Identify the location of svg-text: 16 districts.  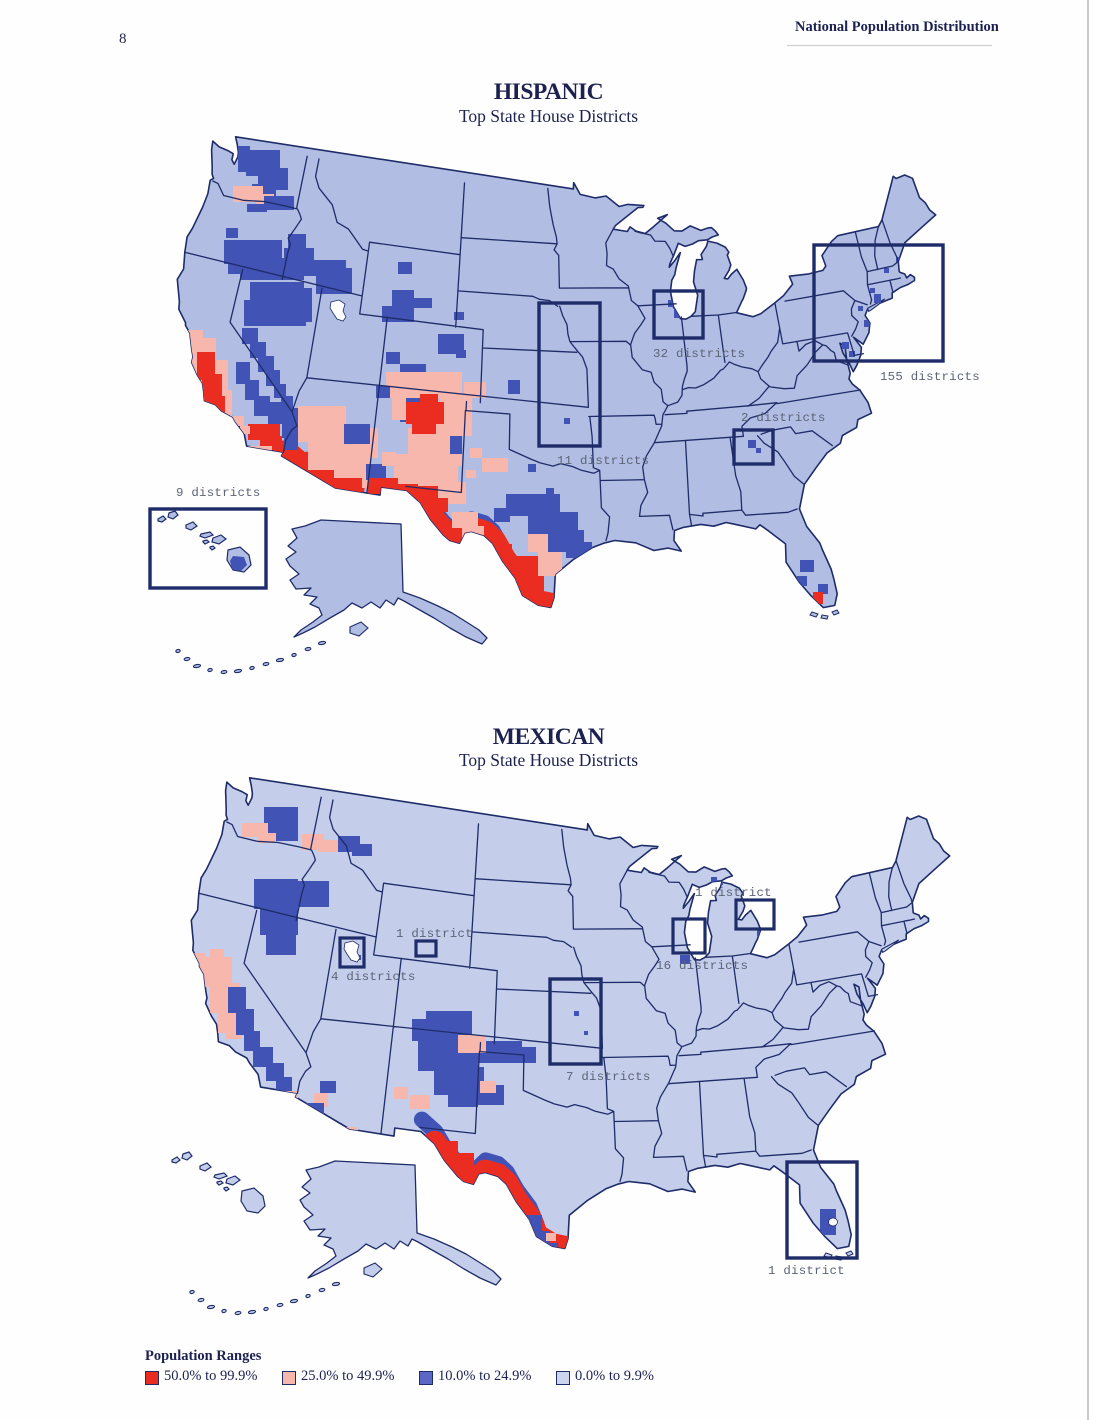
(702, 966).